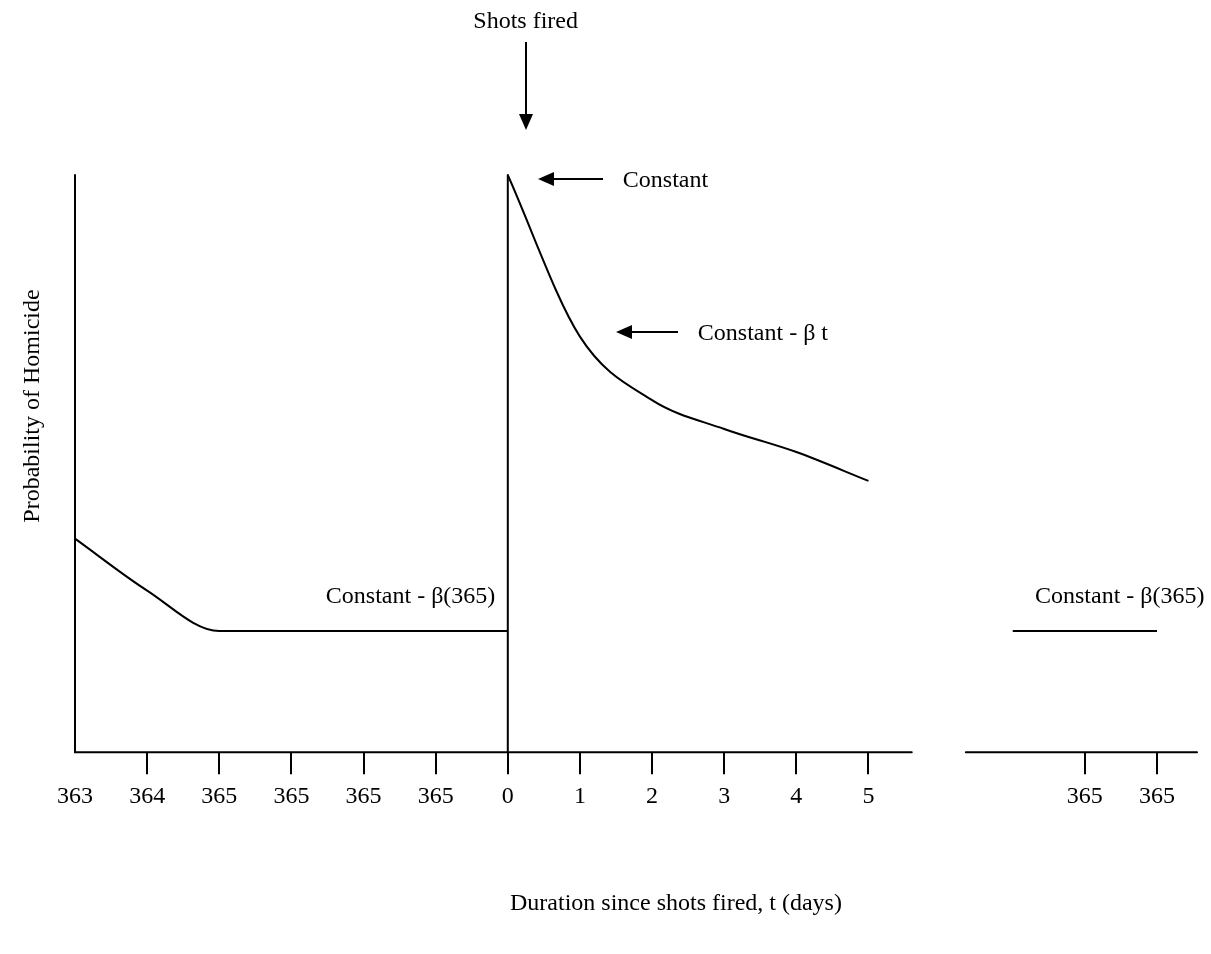 The width and height of the screenshot is (1211, 954). Describe the element at coordinates (868, 794) in the screenshot. I see `x-tick-label: 5` at that location.